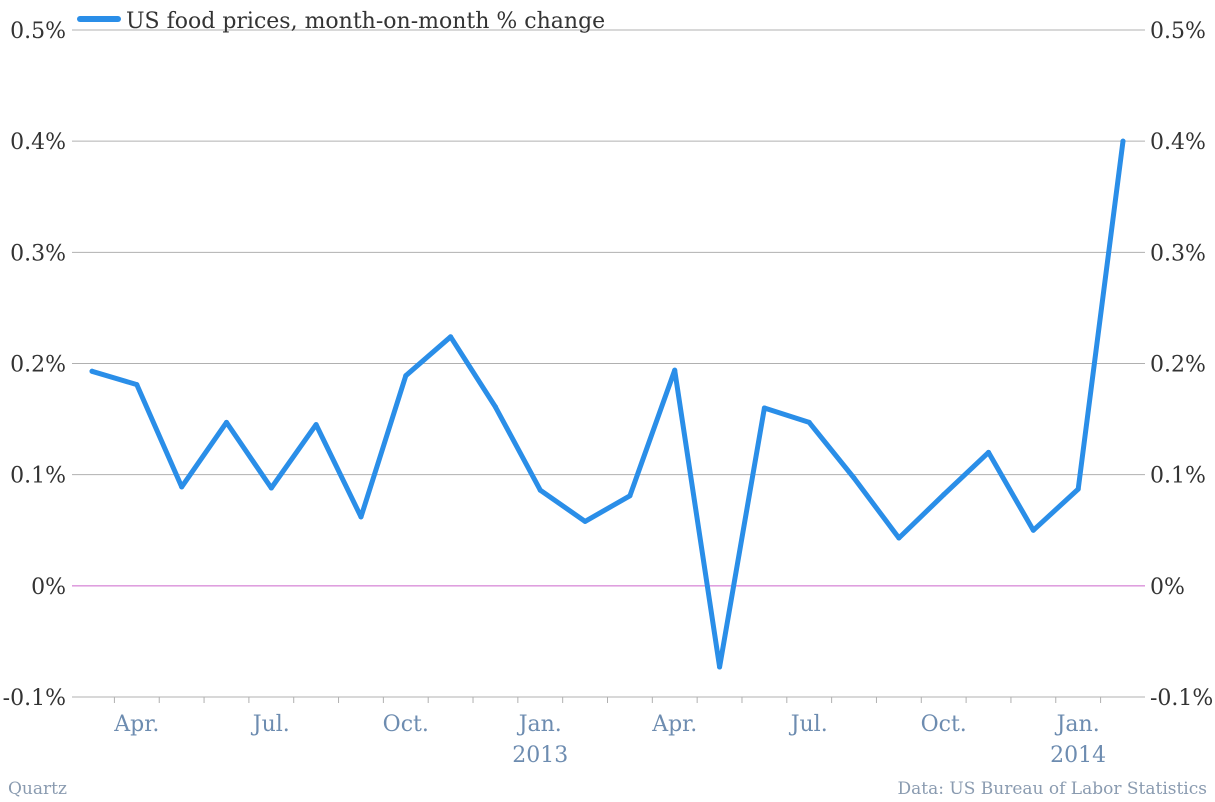  I want to click on y-axis-left: 0.5% 0.4% 0.3% 0.2% 0.1% 0% -0.1%, so click(34, 365).